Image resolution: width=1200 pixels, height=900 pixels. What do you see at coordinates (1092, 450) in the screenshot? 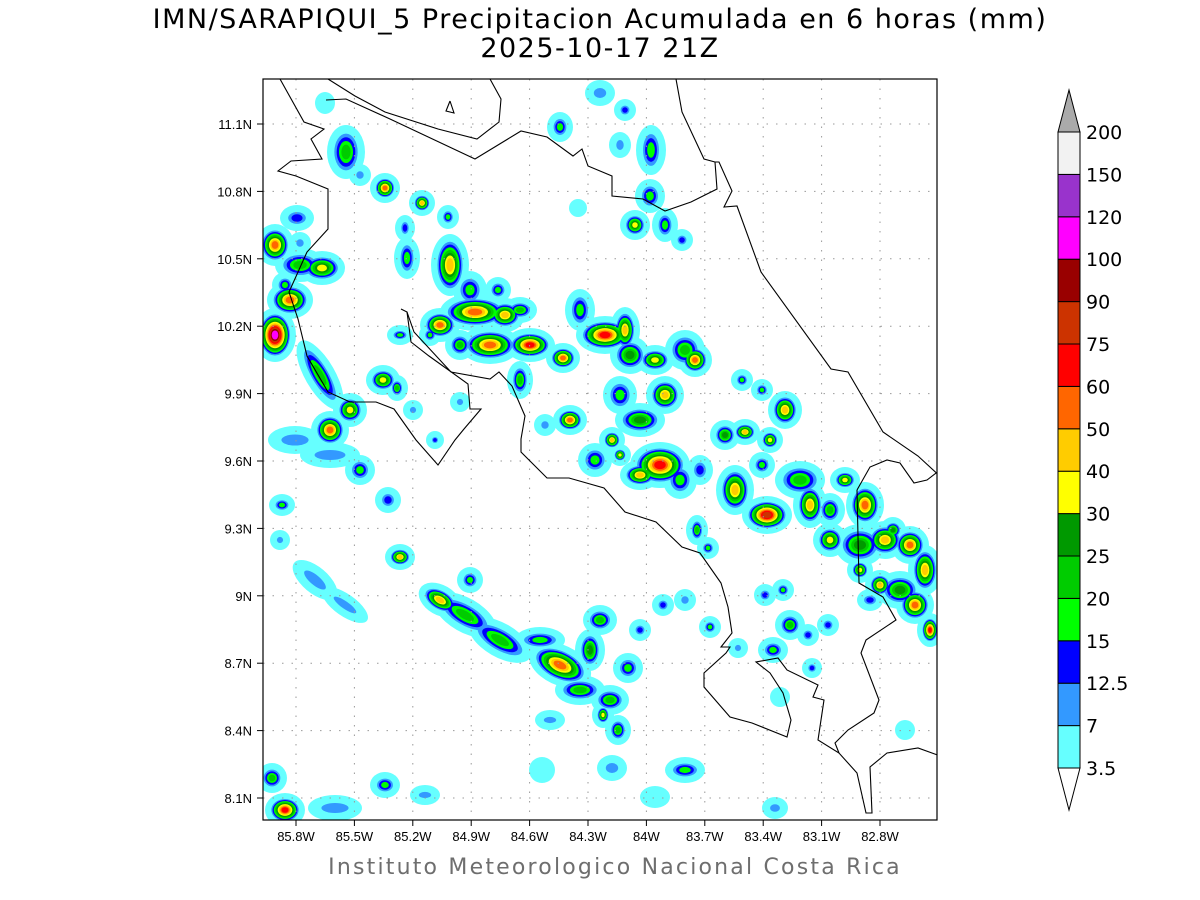
I see `colorbar: 3.5 7 12.5 15 20 25 30 40 50 60 75 90 100 120 150 200` at bounding box center [1092, 450].